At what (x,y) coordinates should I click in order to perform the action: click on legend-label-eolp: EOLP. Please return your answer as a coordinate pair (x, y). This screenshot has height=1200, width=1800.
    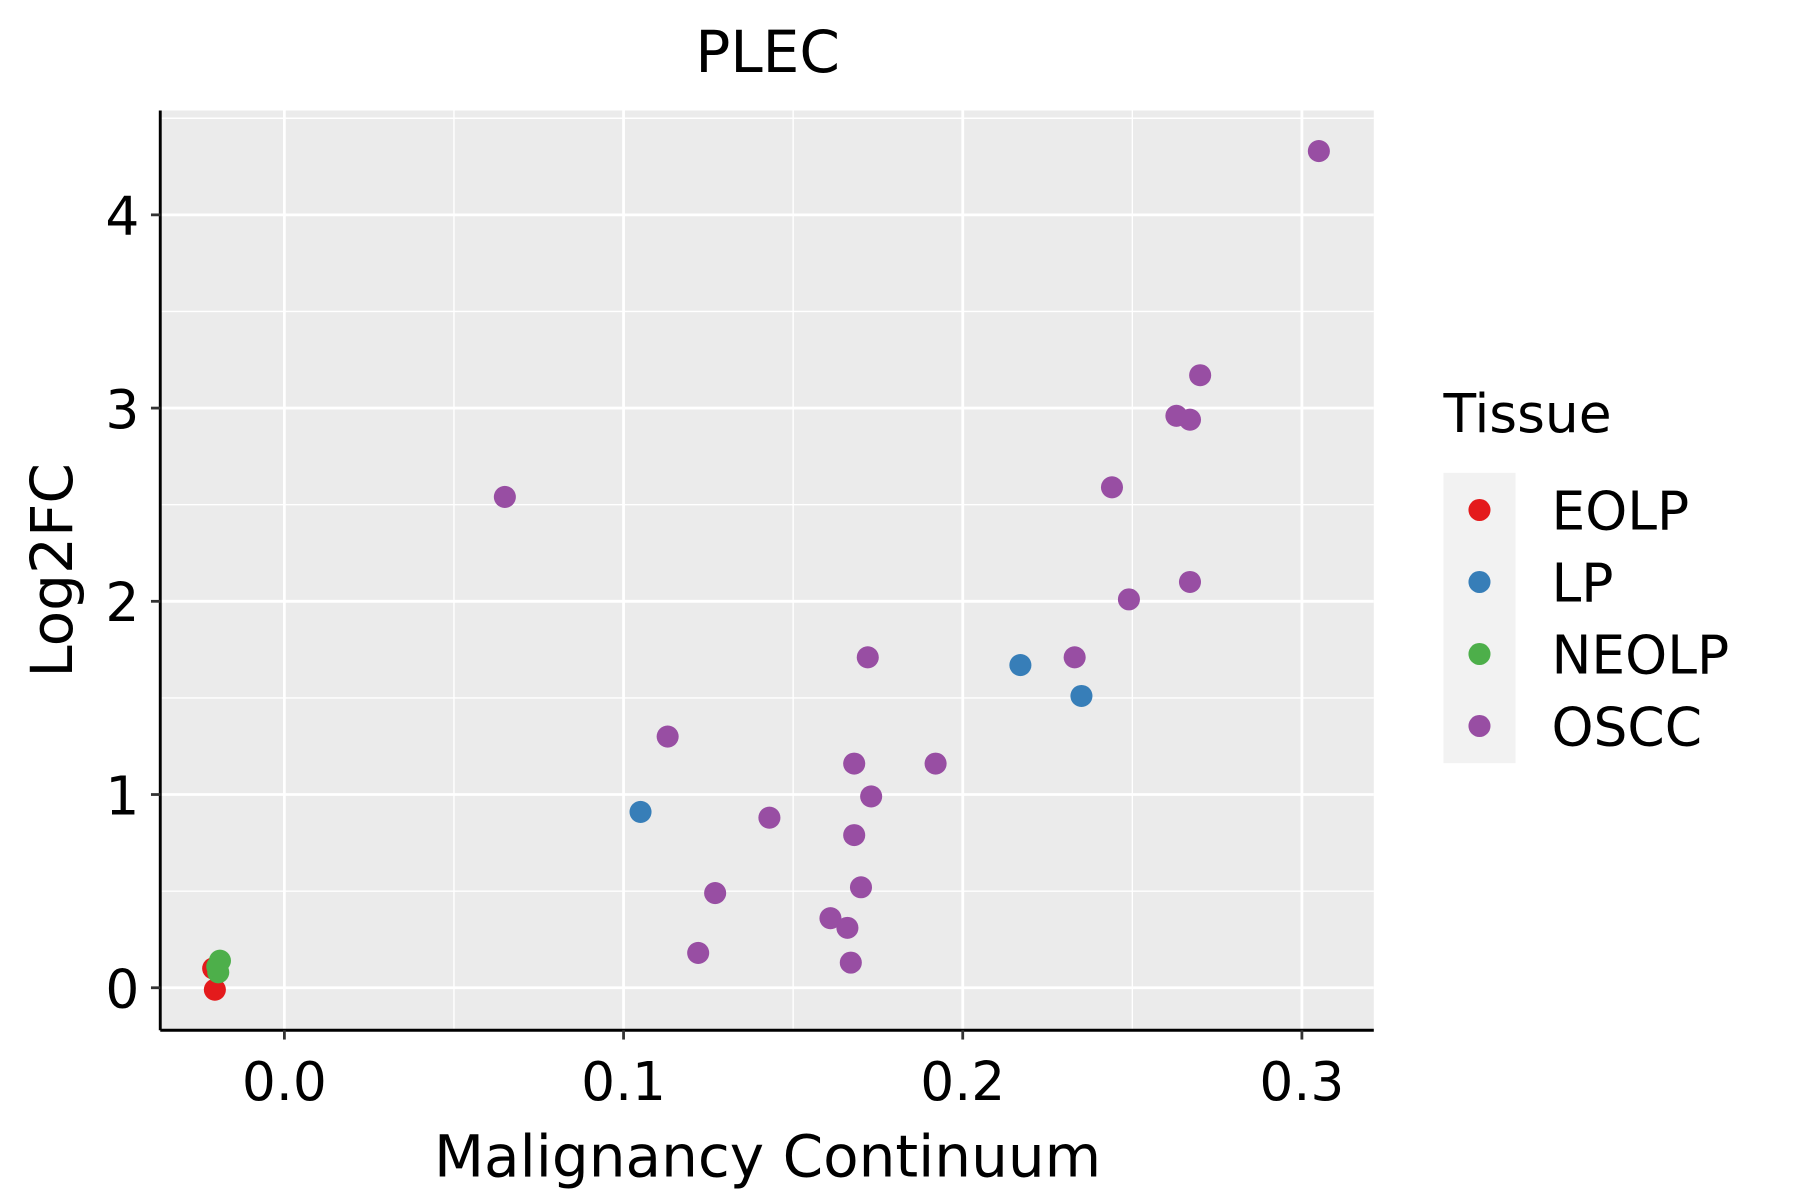
    Looking at the image, I should click on (1620, 511).